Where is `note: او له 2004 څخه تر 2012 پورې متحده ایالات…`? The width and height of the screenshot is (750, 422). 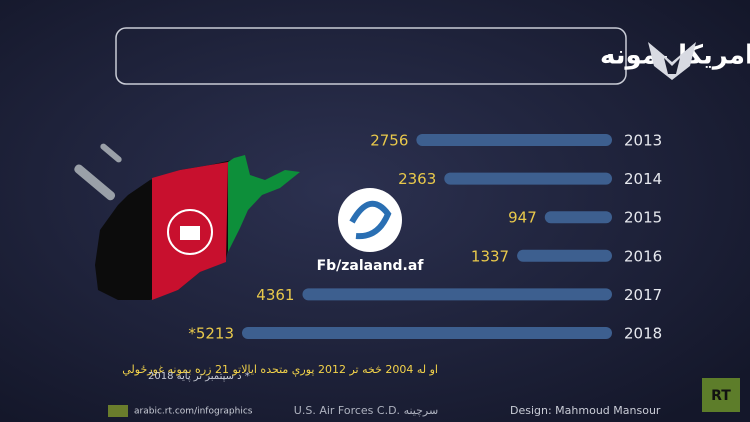 note: او له 2004 څخه تر 2012 پورې متحده ایالات… is located at coordinates (280, 370).